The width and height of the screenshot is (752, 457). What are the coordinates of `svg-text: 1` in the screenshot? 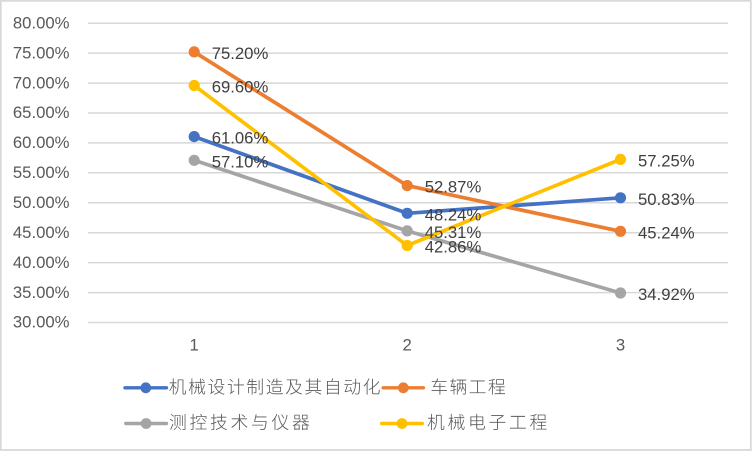 It's located at (194, 344).